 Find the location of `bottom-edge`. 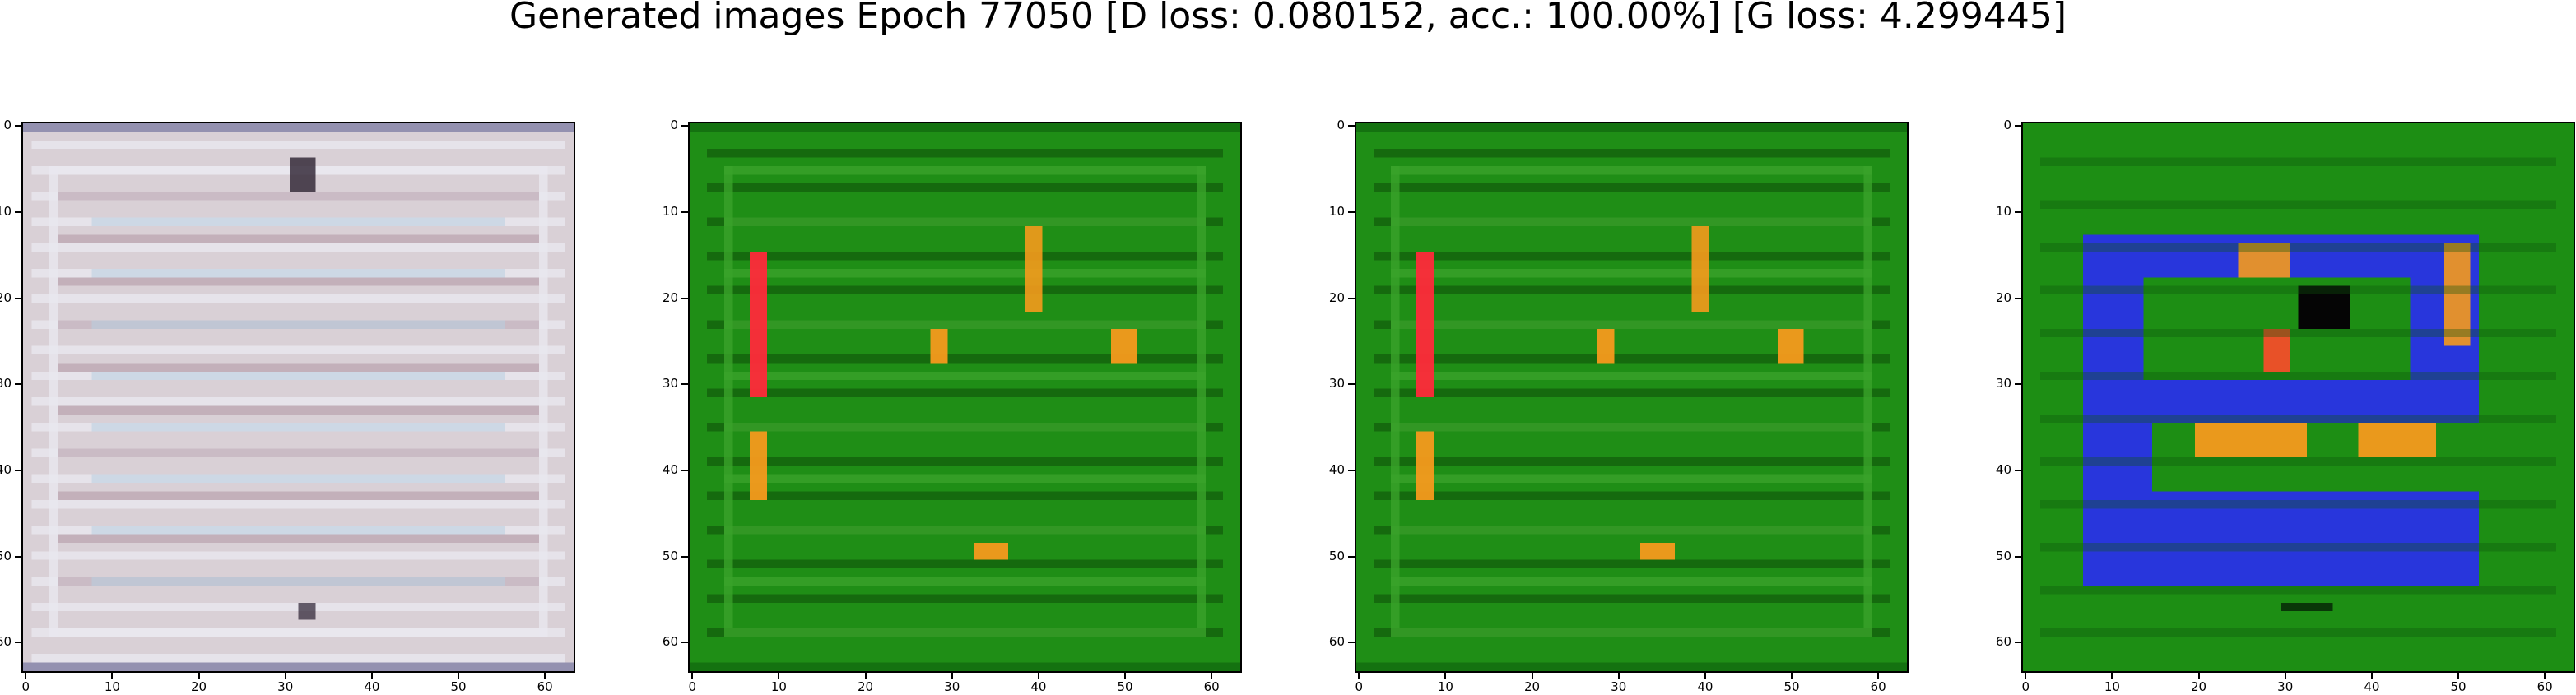

bottom-edge is located at coordinates (965, 666).